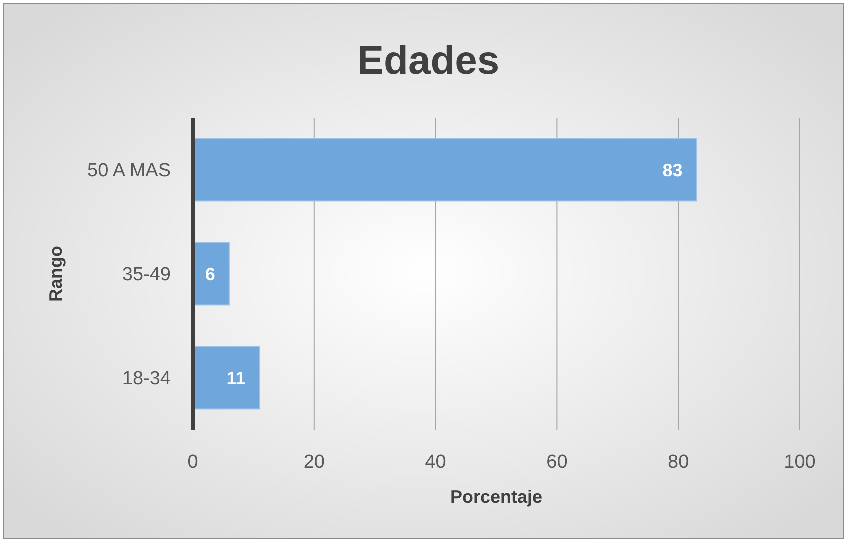 This screenshot has width=849, height=544. Describe the element at coordinates (210, 274) in the screenshot. I see `data-label: 6` at that location.